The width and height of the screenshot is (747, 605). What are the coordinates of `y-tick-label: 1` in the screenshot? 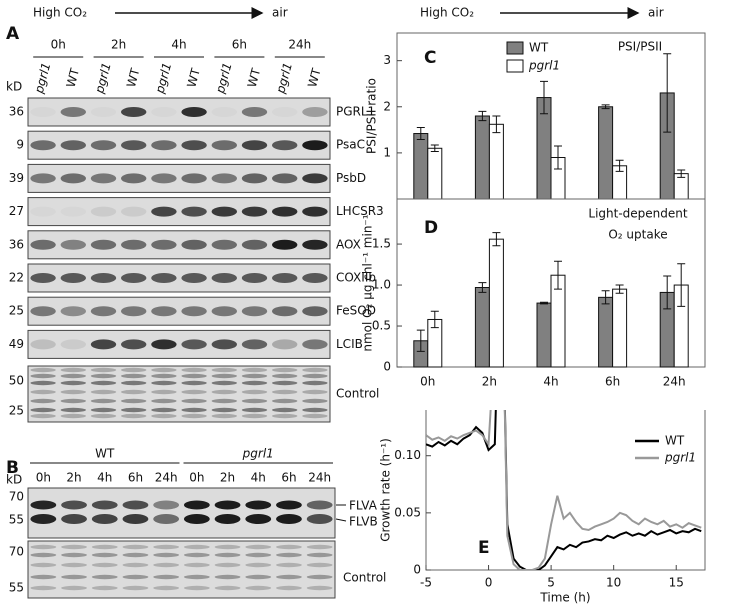 It's located at (387, 152).